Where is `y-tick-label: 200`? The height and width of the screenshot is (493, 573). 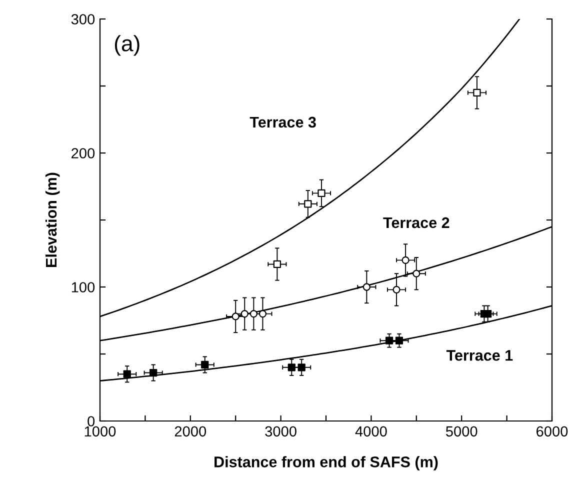 y-tick-label: 200 is located at coordinates (83, 153).